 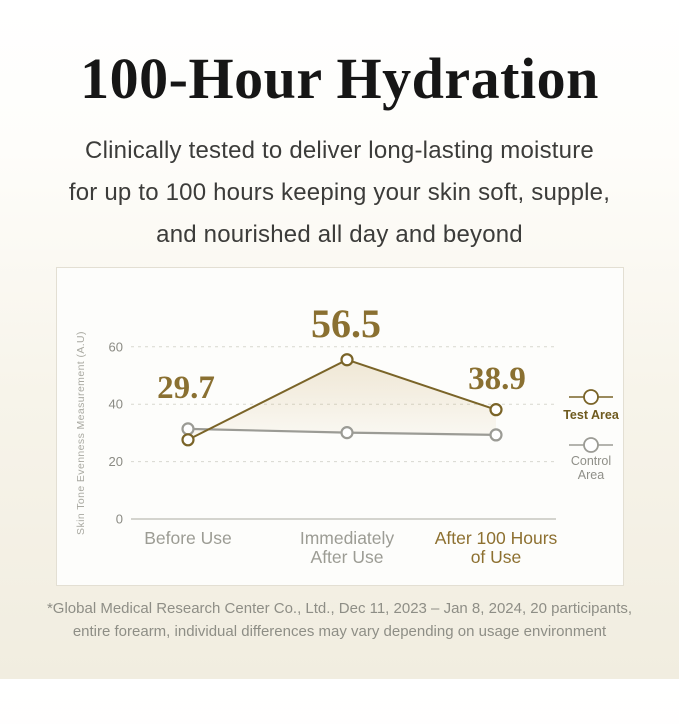 What do you see at coordinates (339, 78) in the screenshot?
I see `page-title: 100-Hour Hydration` at bounding box center [339, 78].